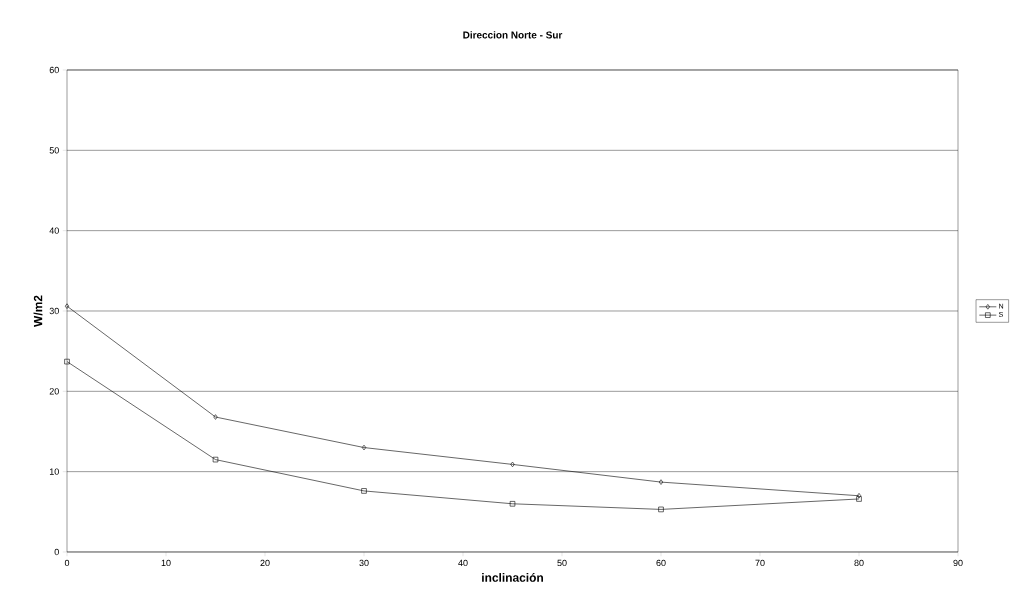 This screenshot has width=1034, height=615. I want to click on x-tick-label: 10, so click(166, 563).